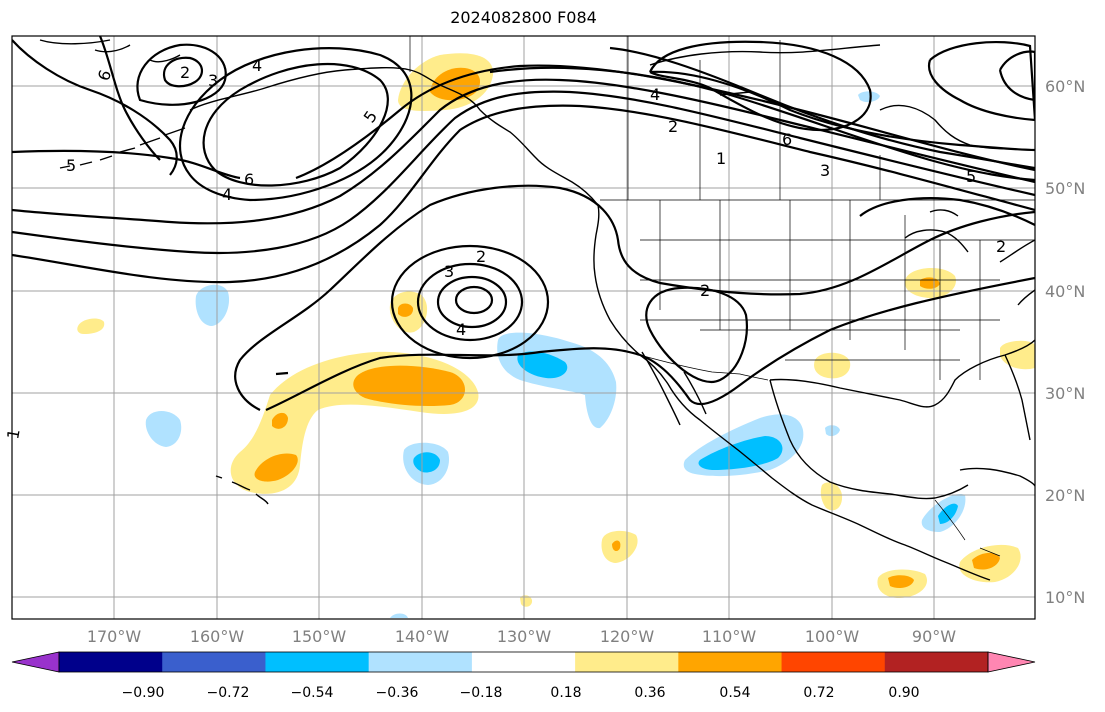  What do you see at coordinates (122, 148) in the screenshot?
I see `coast-aleutians` at bounding box center [122, 148].